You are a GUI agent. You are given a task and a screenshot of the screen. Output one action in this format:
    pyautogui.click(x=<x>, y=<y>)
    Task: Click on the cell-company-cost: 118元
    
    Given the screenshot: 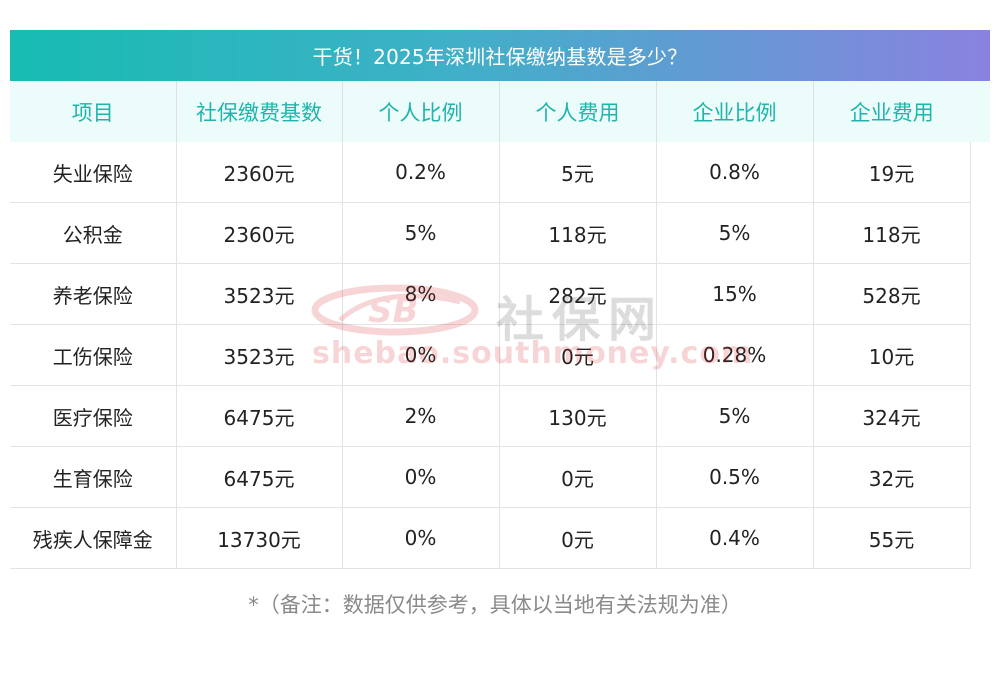 What is the action you would take?
    pyautogui.click(x=891, y=233)
    